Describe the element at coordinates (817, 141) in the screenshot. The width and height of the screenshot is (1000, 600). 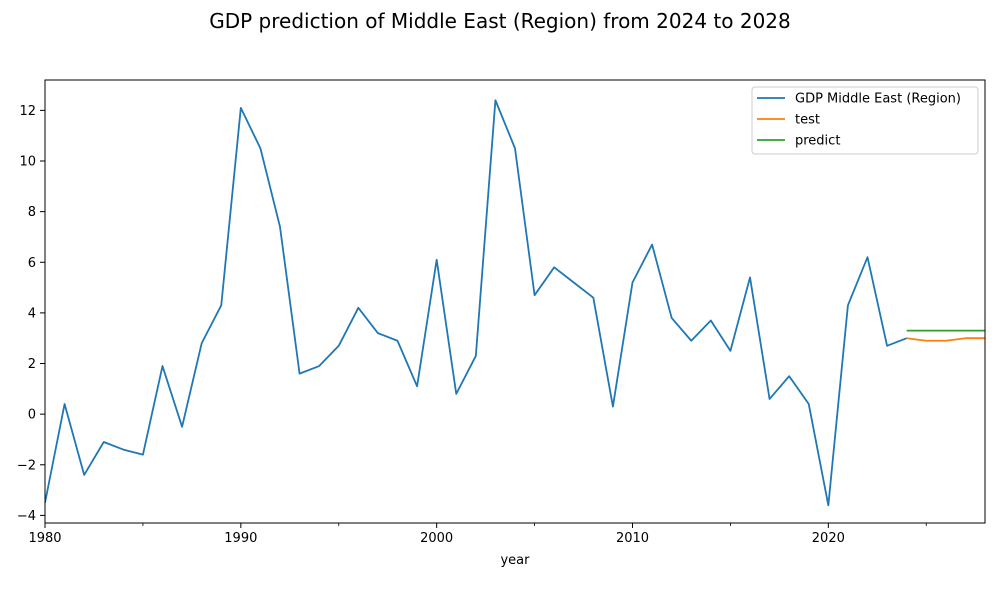
I see `legend-label-2: predict` at that location.